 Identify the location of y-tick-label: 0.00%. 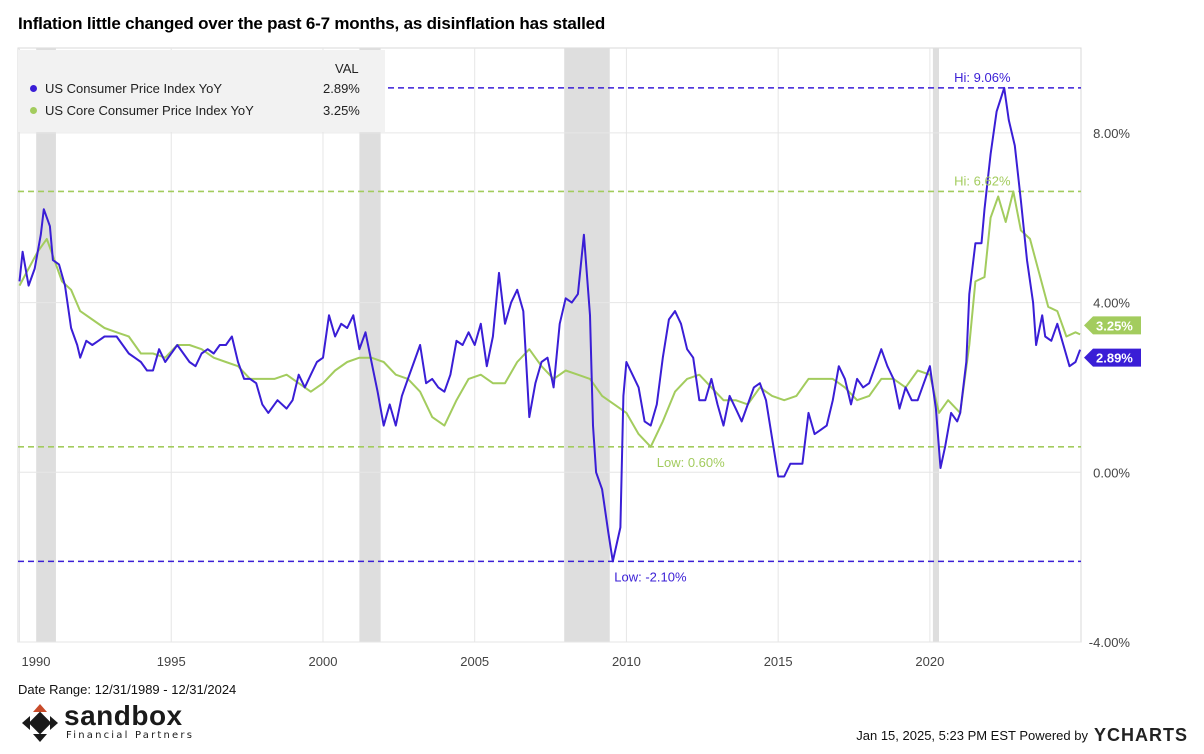
(1111, 472).